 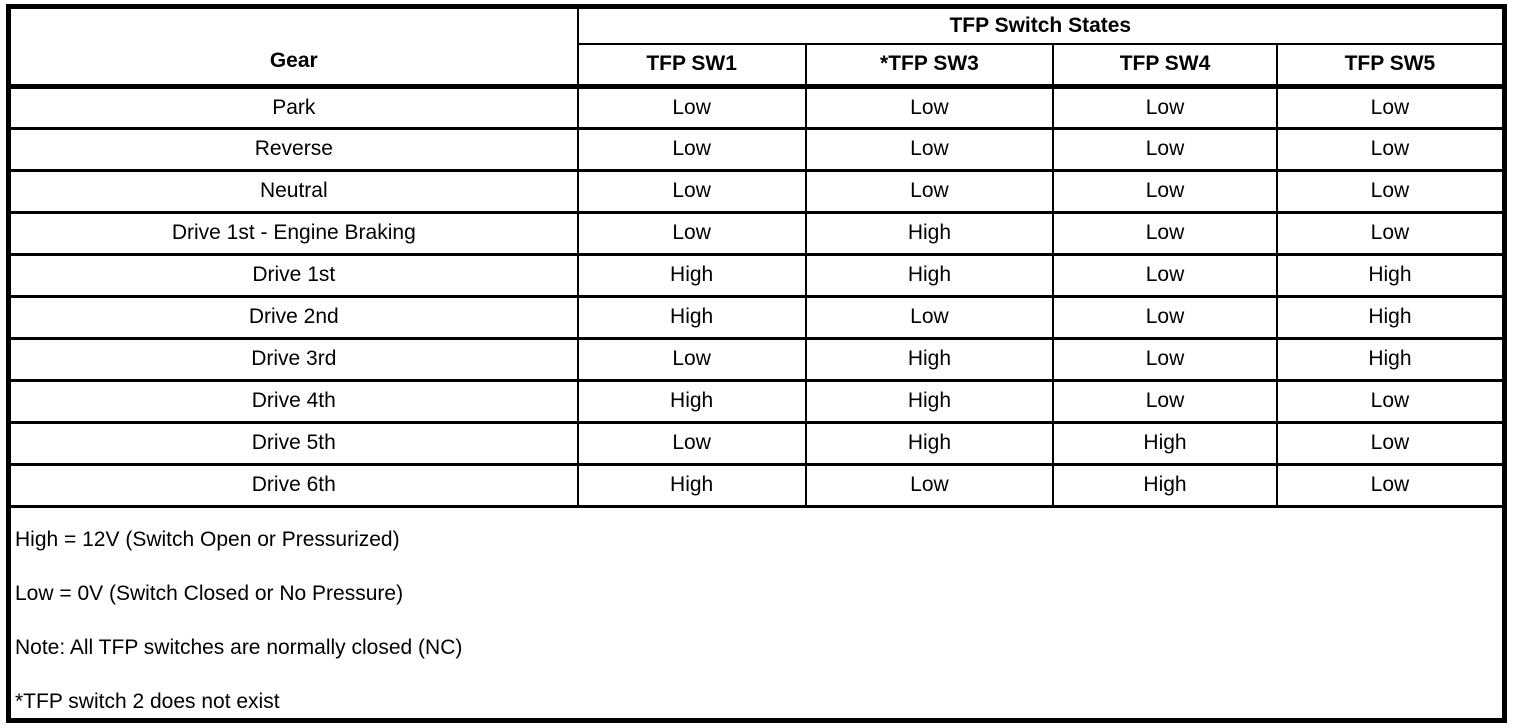 What do you see at coordinates (295, 49) in the screenshot?
I see `gear-column-header: Gear` at bounding box center [295, 49].